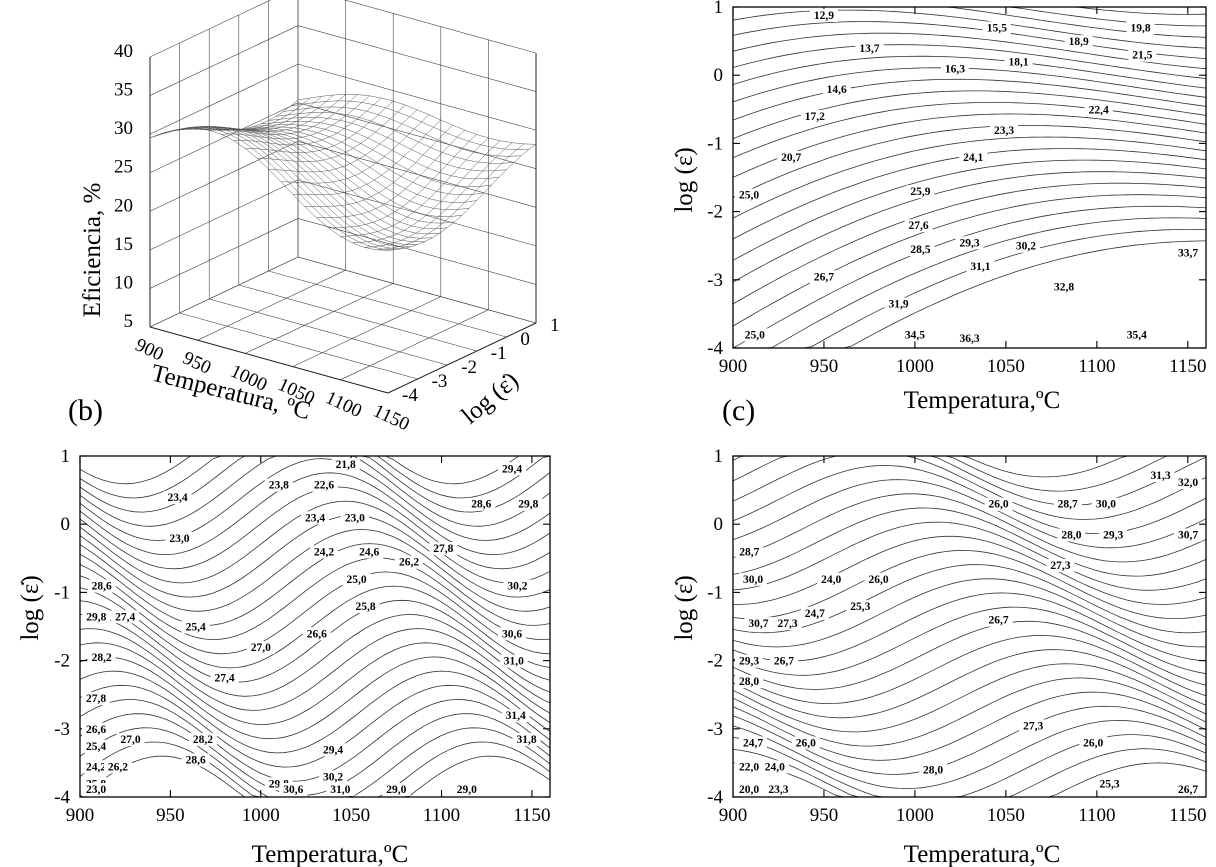 This screenshot has height=867, width=1216. What do you see at coordinates (525, 339) in the screenshot?
I see `y-tick-label-3d: 0` at bounding box center [525, 339].